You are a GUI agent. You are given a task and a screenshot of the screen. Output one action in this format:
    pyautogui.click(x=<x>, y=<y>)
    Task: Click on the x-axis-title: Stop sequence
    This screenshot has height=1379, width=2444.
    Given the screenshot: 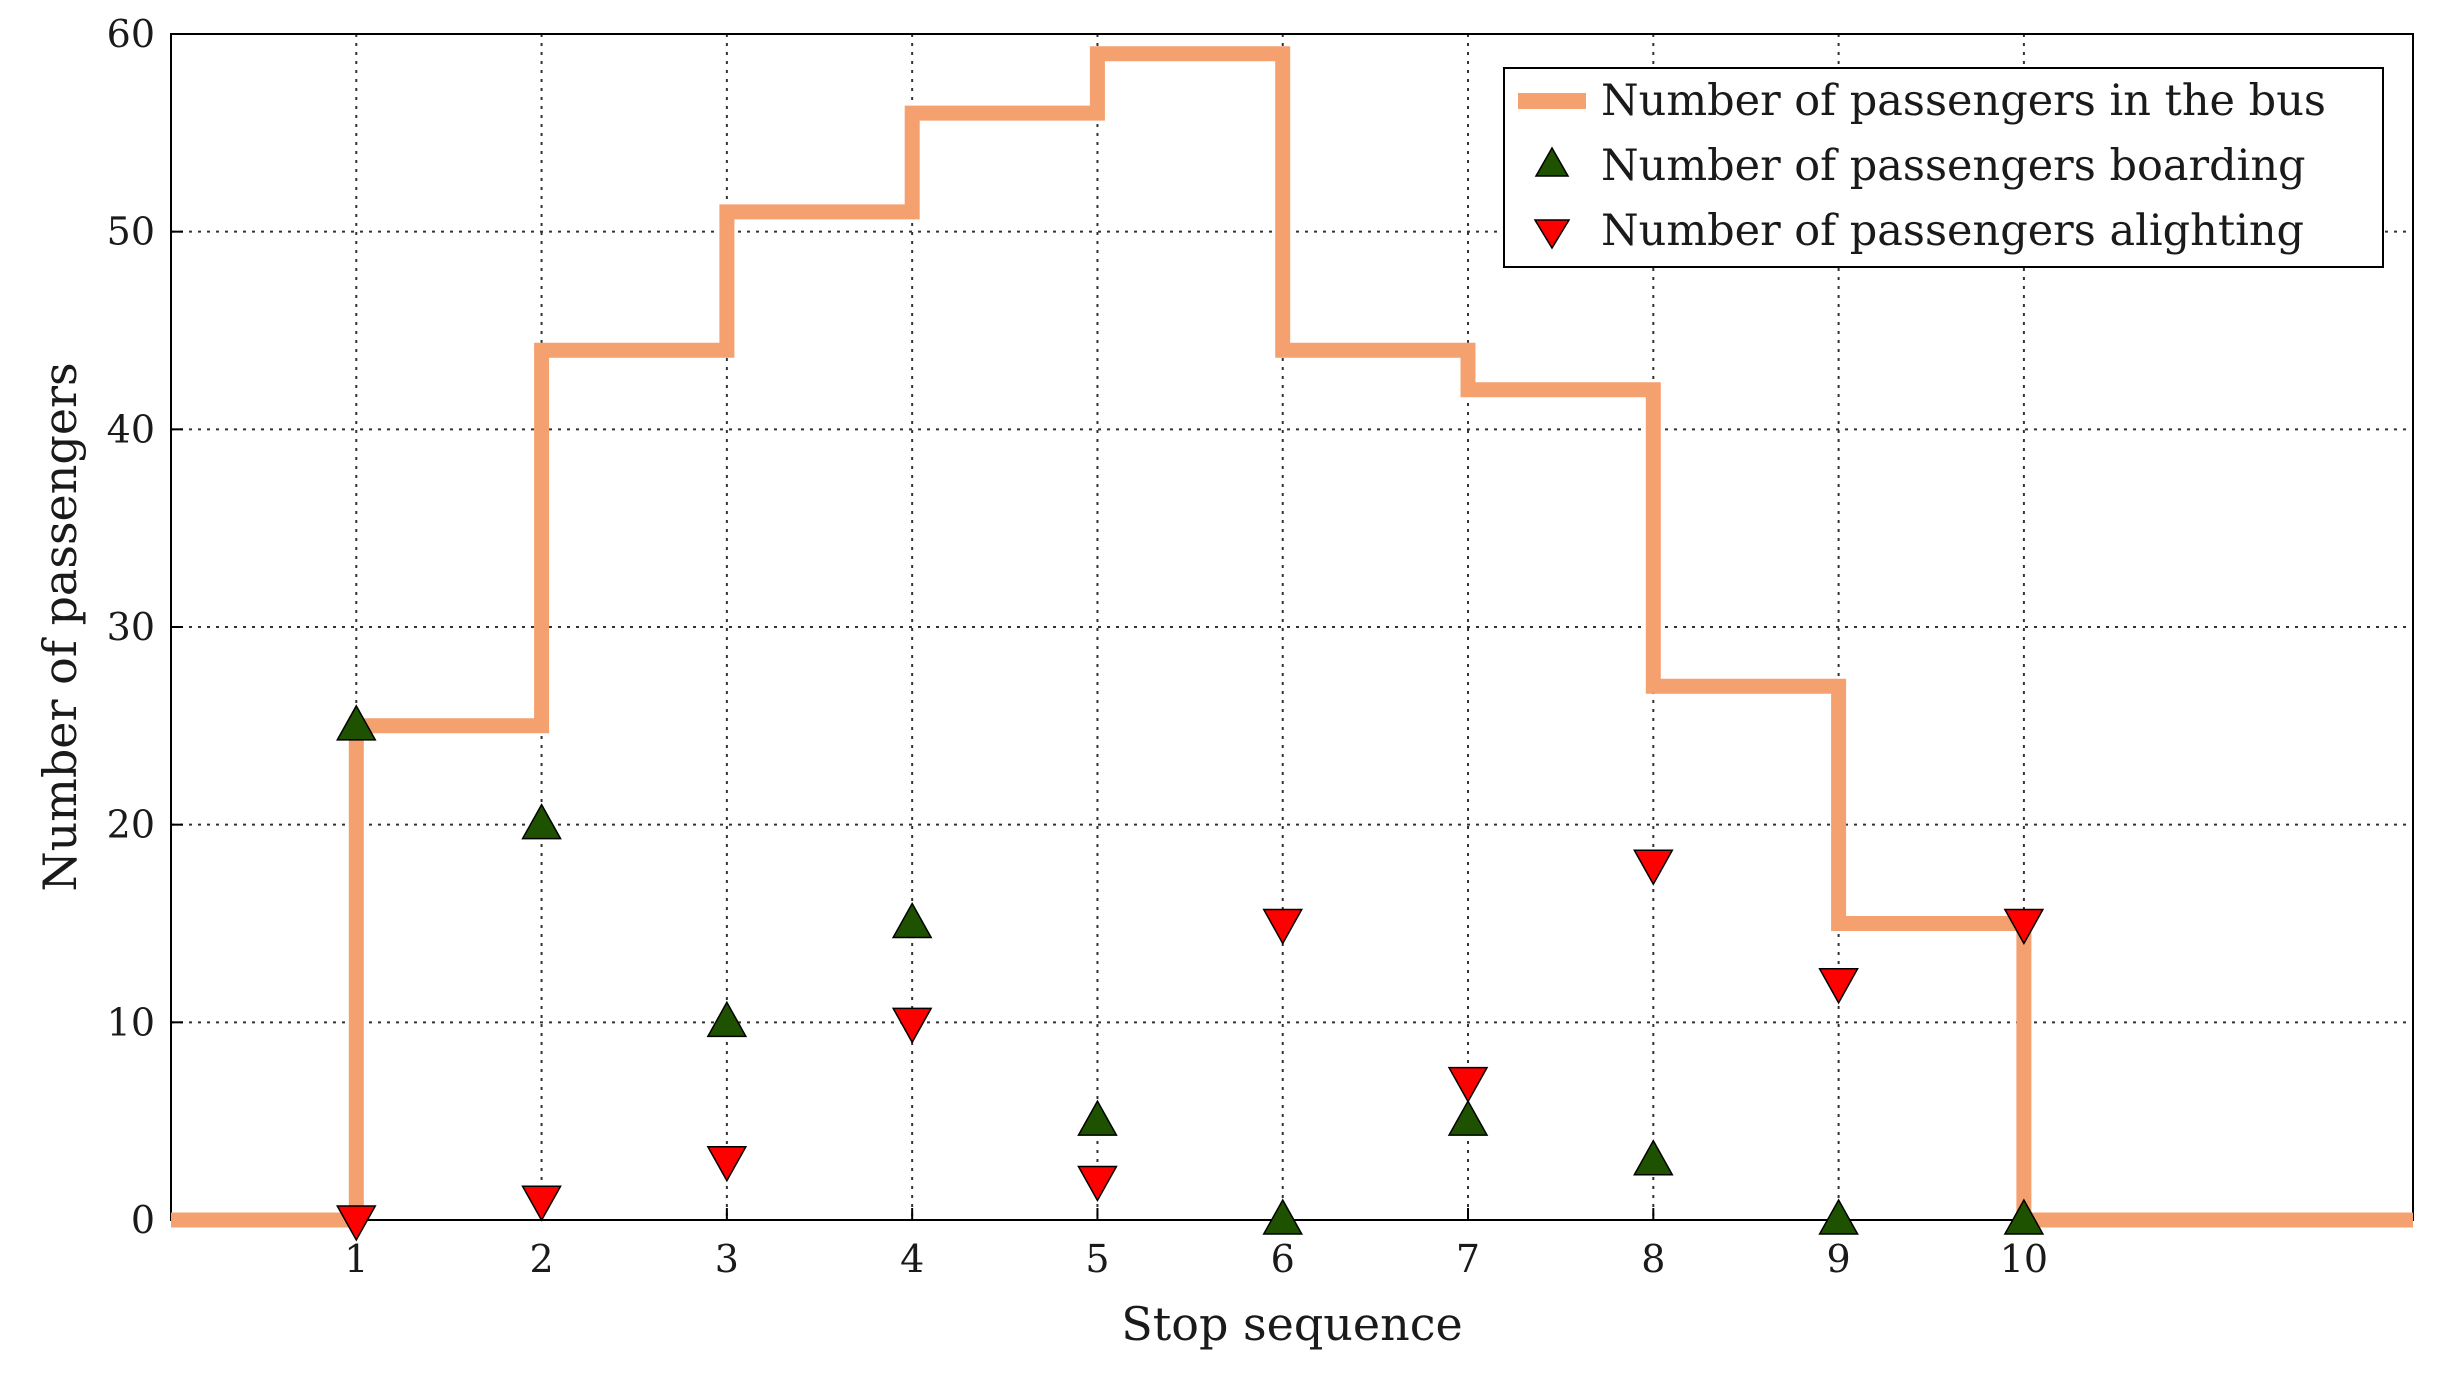 What is the action you would take?
    pyautogui.click(x=1292, y=1324)
    